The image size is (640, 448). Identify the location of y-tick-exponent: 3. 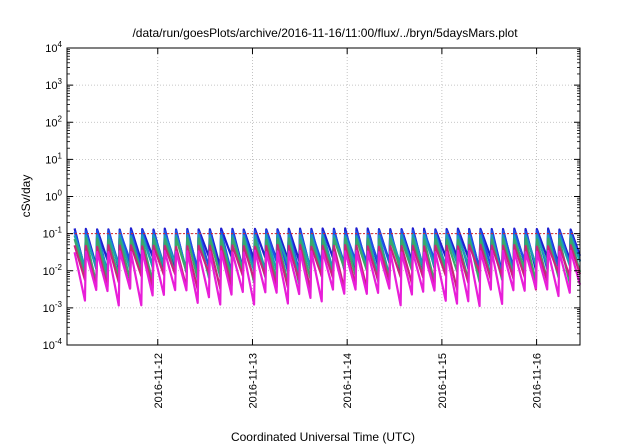
(60, 81).